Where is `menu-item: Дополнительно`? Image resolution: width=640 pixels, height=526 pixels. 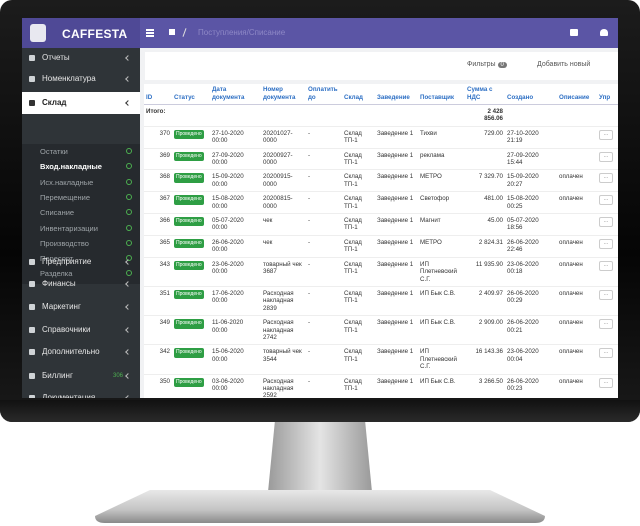 menu-item: Дополнительно is located at coordinates (81, 352).